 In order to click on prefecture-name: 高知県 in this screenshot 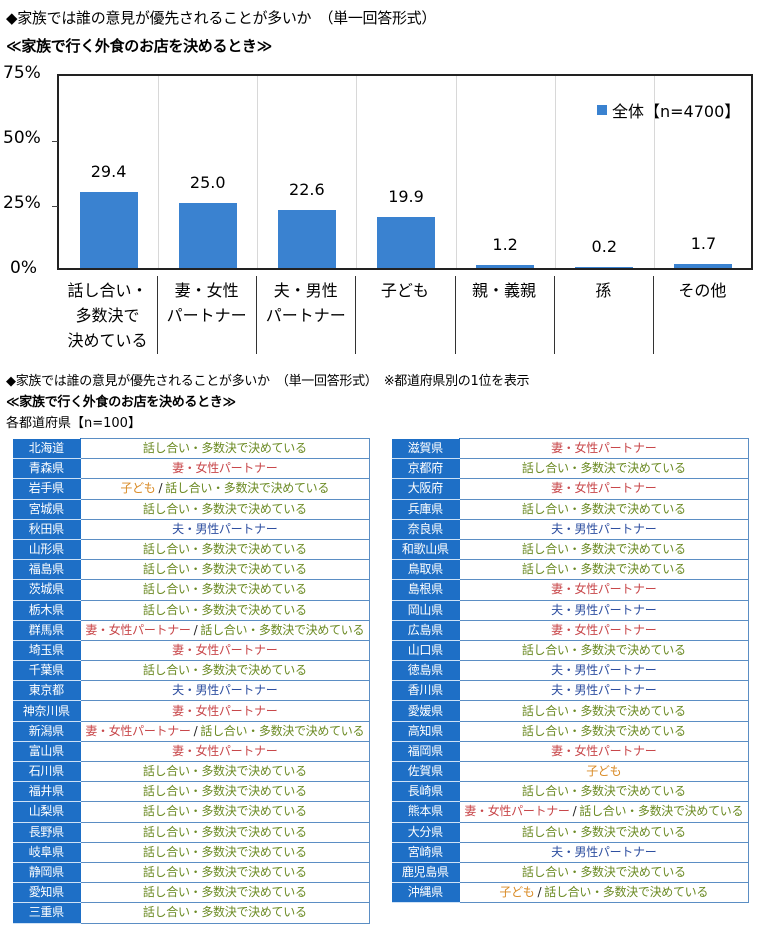, I will do `click(426, 731)`.